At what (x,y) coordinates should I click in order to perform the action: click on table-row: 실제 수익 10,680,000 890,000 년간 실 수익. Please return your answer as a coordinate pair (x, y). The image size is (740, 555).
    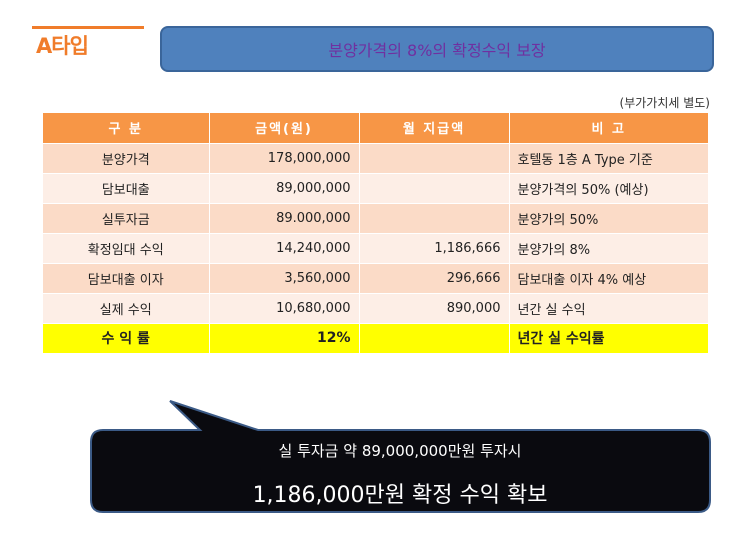
    Looking at the image, I should click on (375, 307).